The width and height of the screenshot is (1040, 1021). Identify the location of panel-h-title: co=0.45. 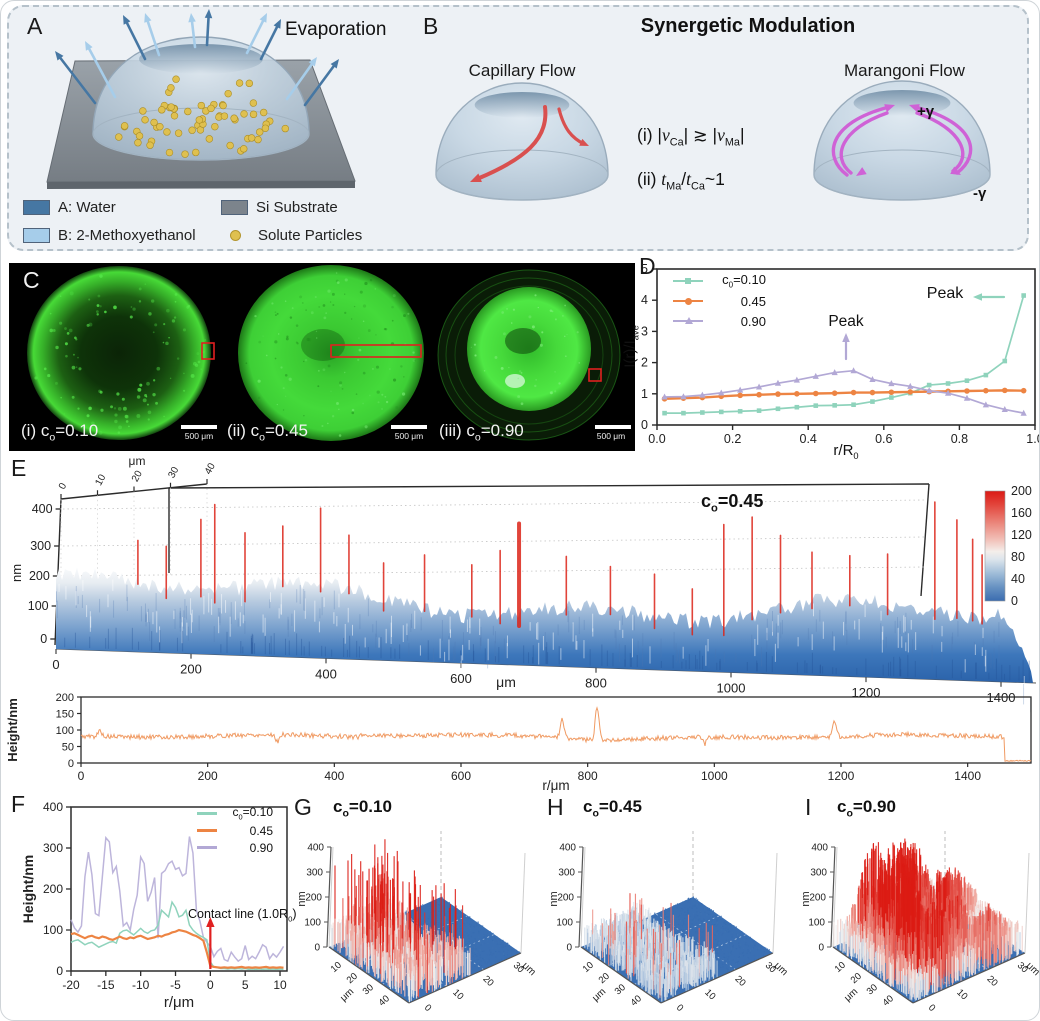
(612, 808).